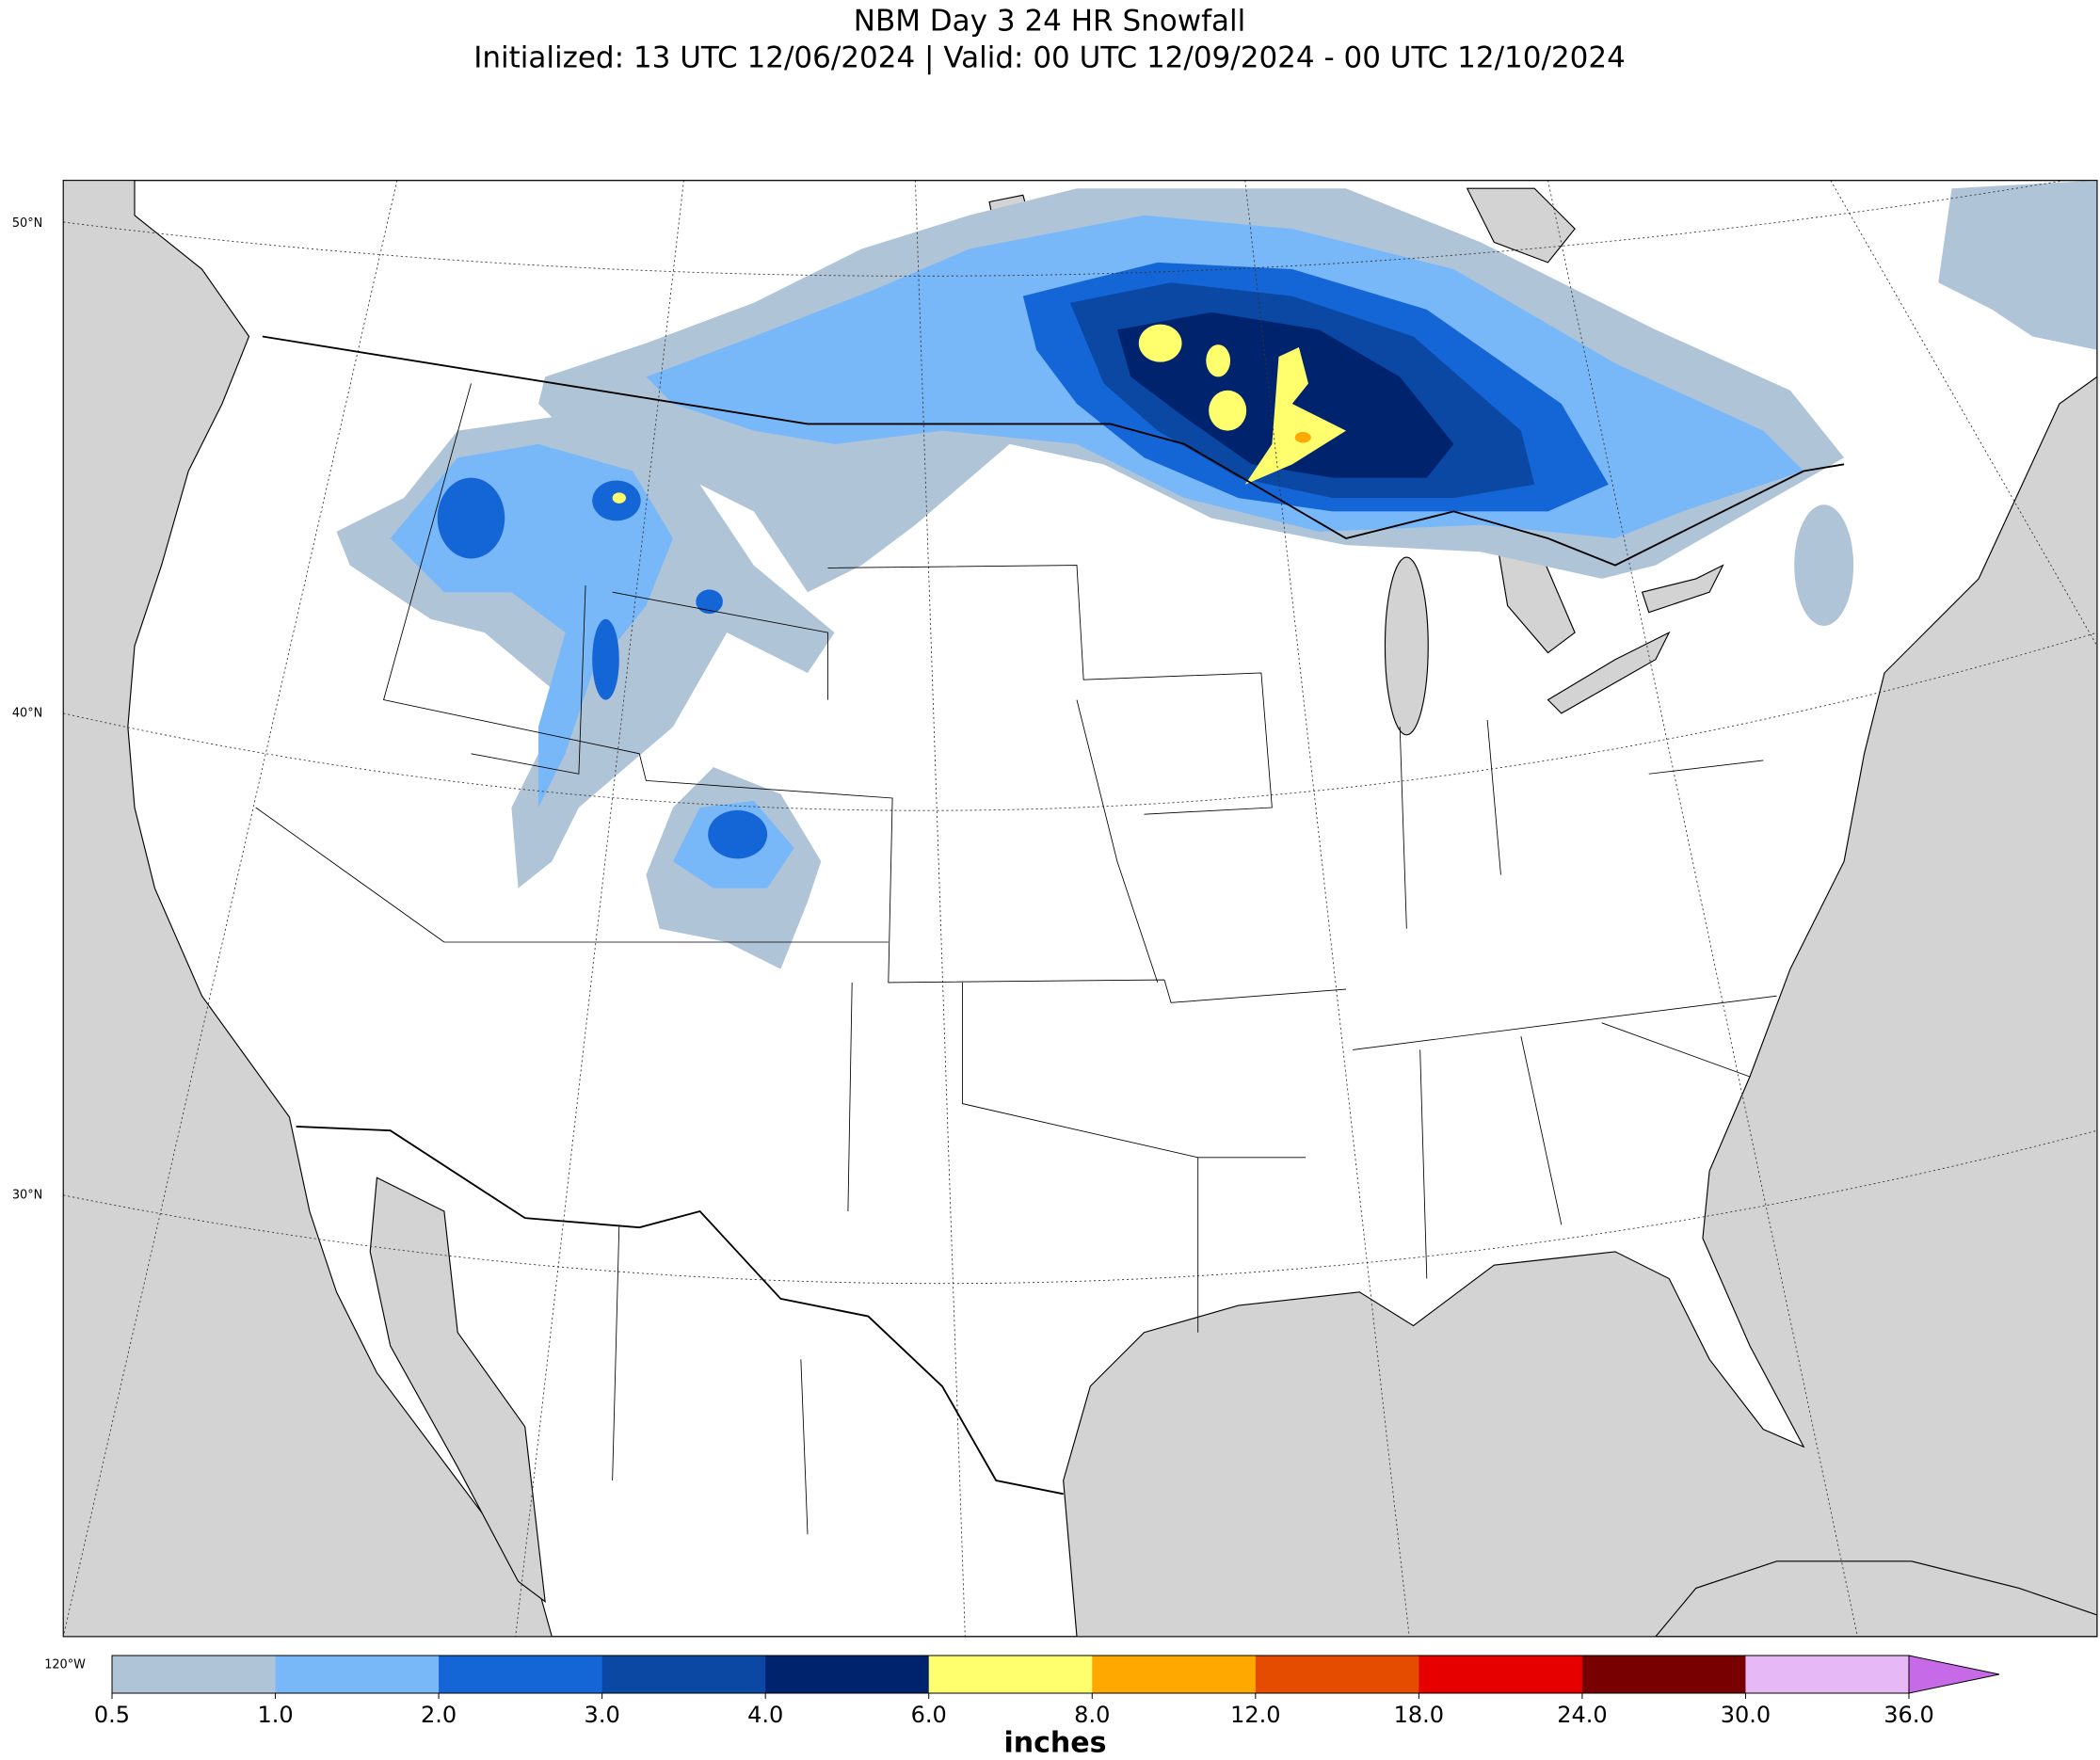  What do you see at coordinates (1419, 1715) in the screenshot?
I see `colorbar-tick-label: 18.0` at bounding box center [1419, 1715].